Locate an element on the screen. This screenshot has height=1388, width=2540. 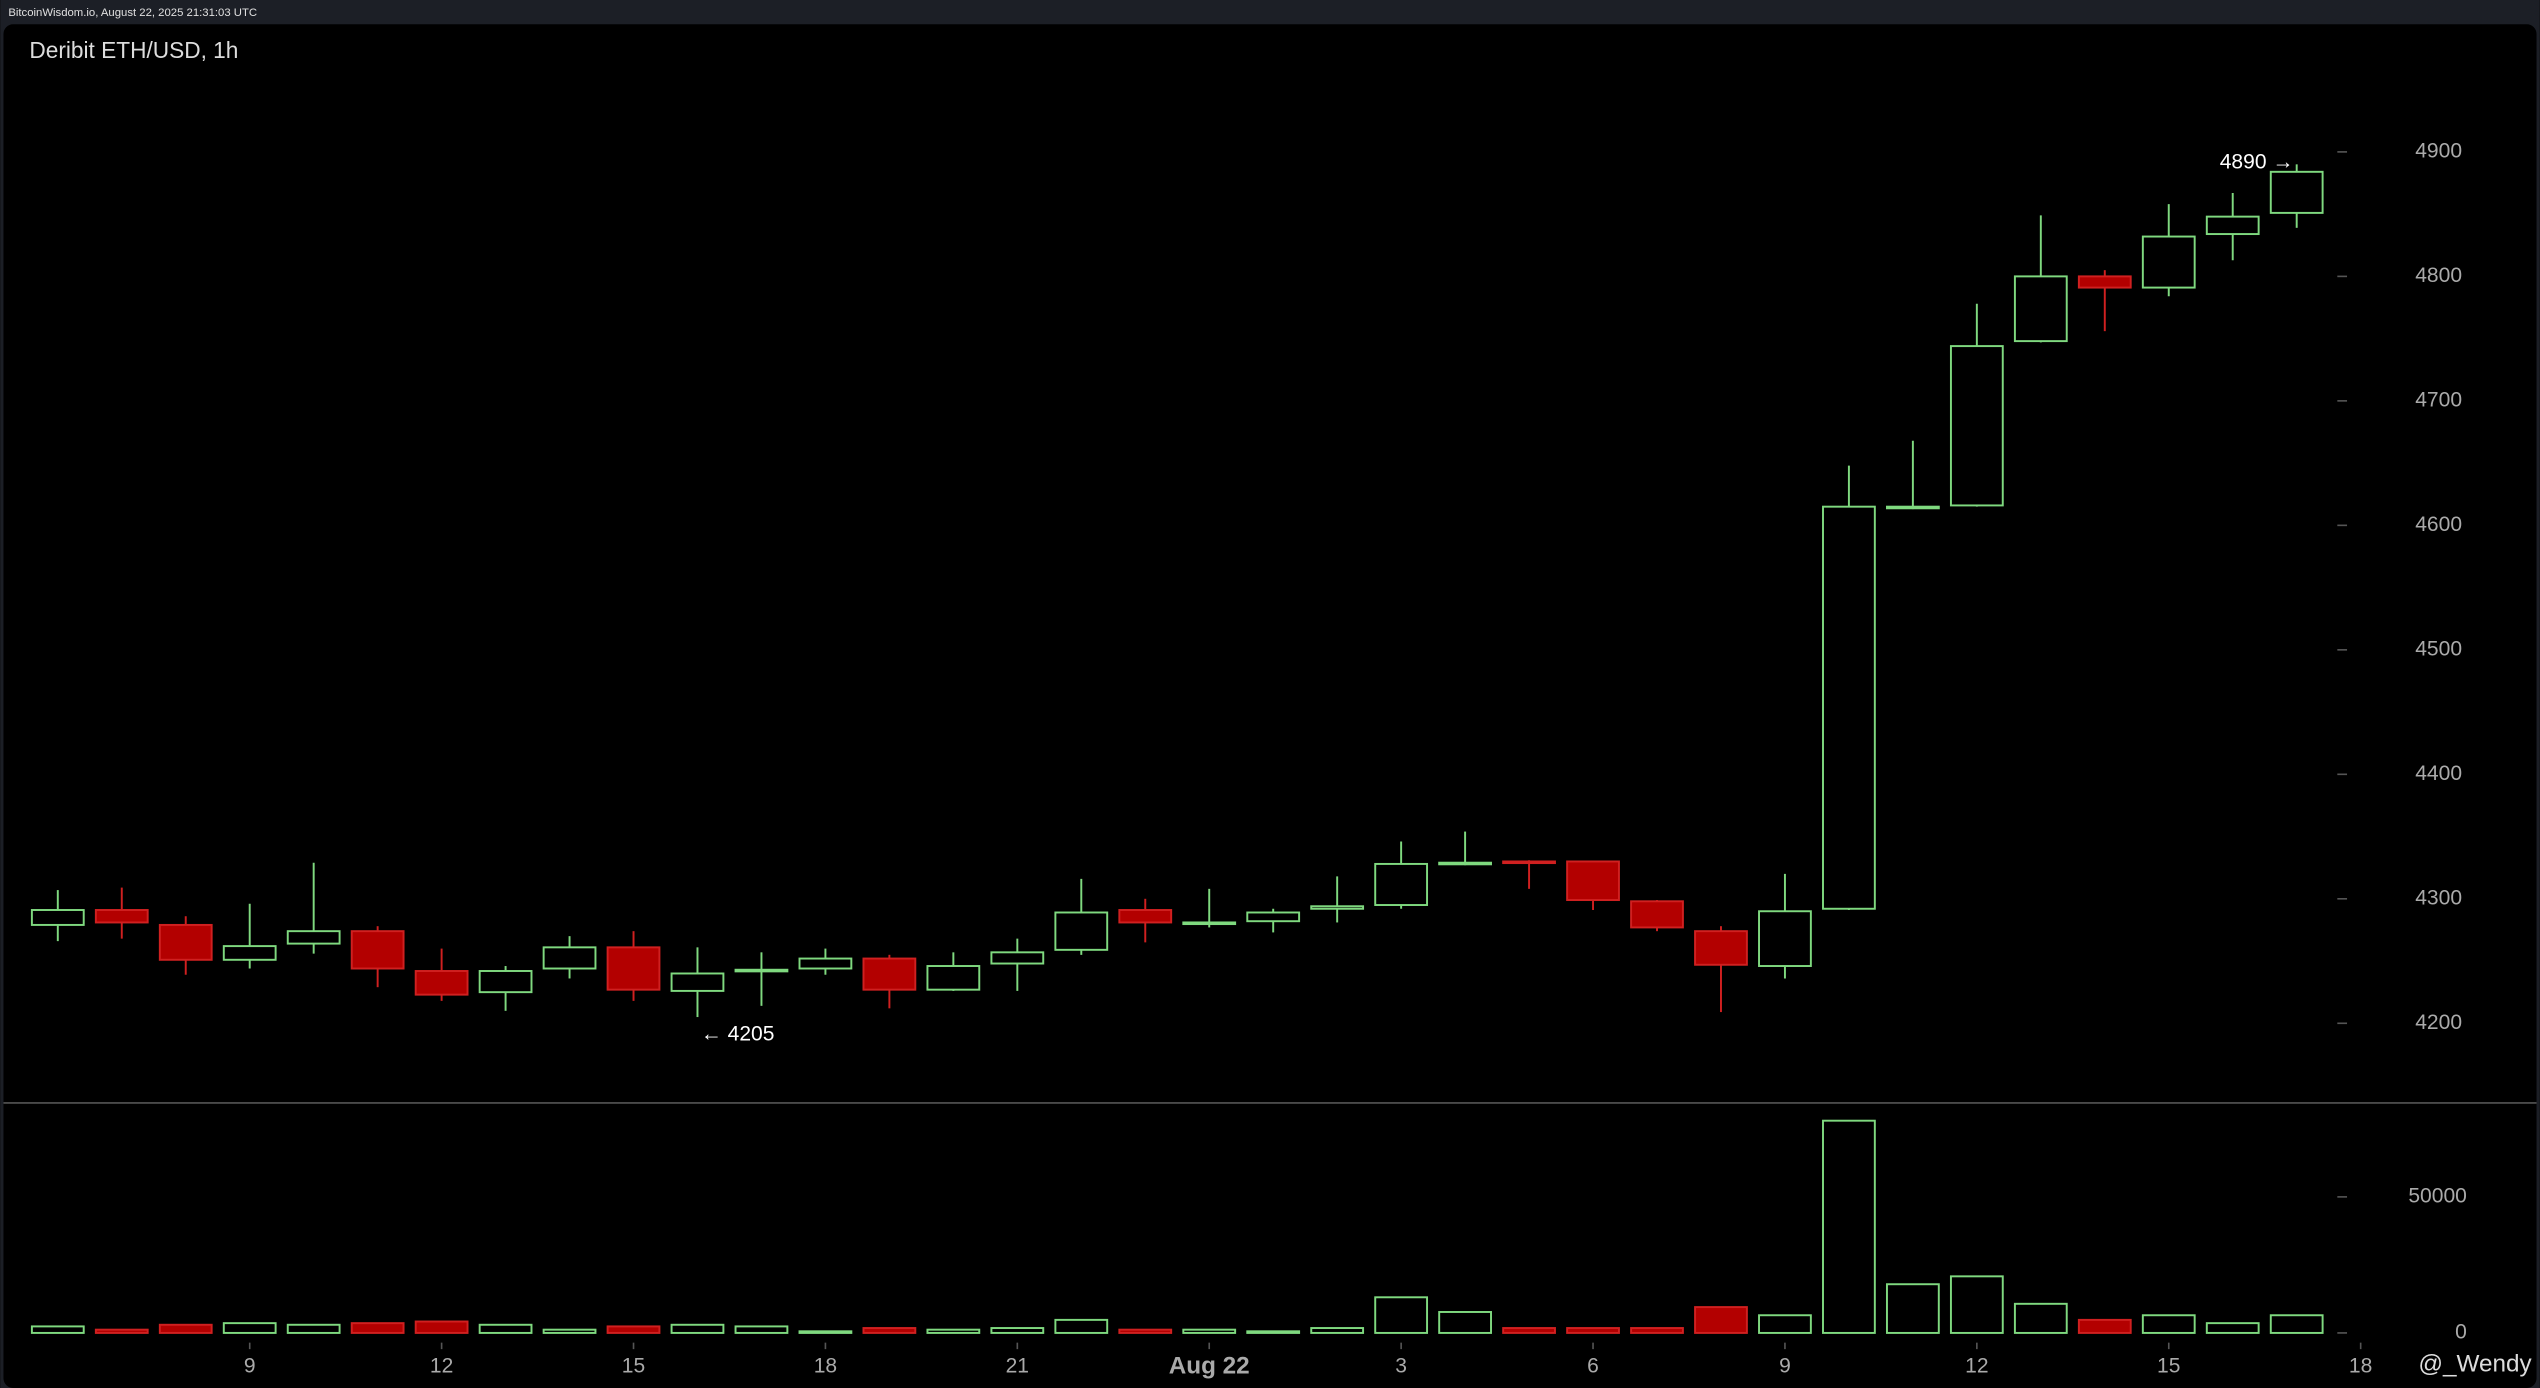
annotation: ← 4205 is located at coordinates (738, 1033).